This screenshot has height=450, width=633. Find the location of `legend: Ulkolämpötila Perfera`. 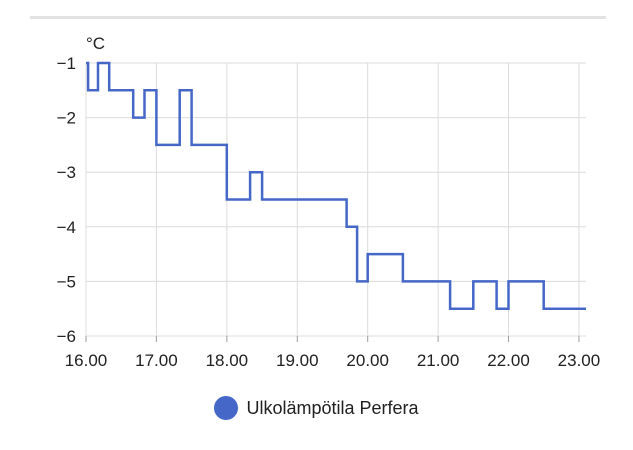

legend: Ulkolämpötila Perfera is located at coordinates (316, 408).